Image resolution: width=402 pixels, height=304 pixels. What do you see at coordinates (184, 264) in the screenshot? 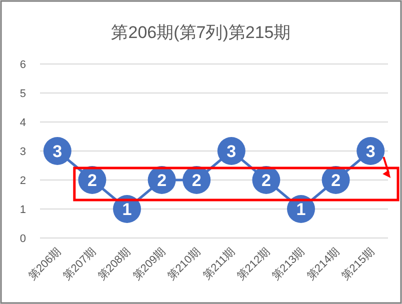
I see `x-tick-label: 第210期` at bounding box center [184, 264].